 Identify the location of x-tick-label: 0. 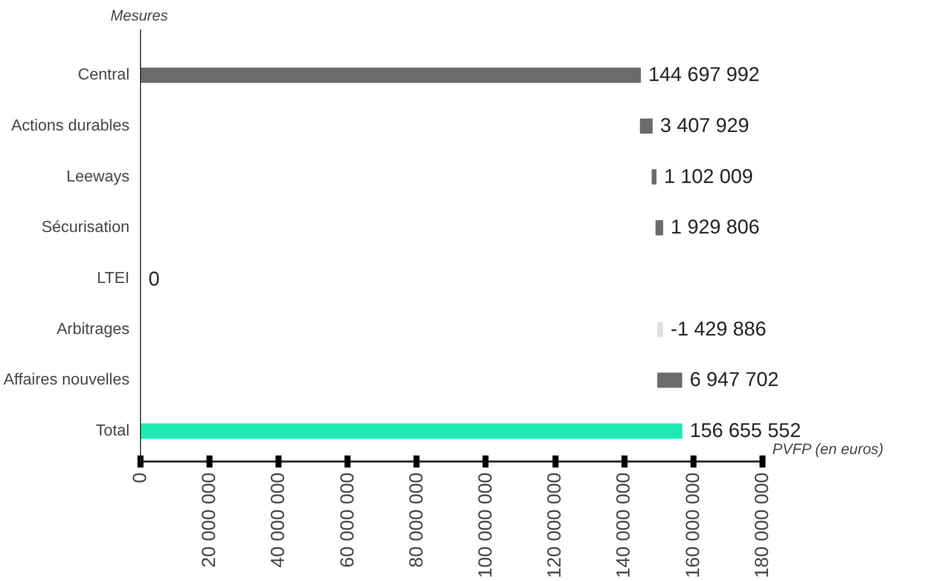
(140, 478).